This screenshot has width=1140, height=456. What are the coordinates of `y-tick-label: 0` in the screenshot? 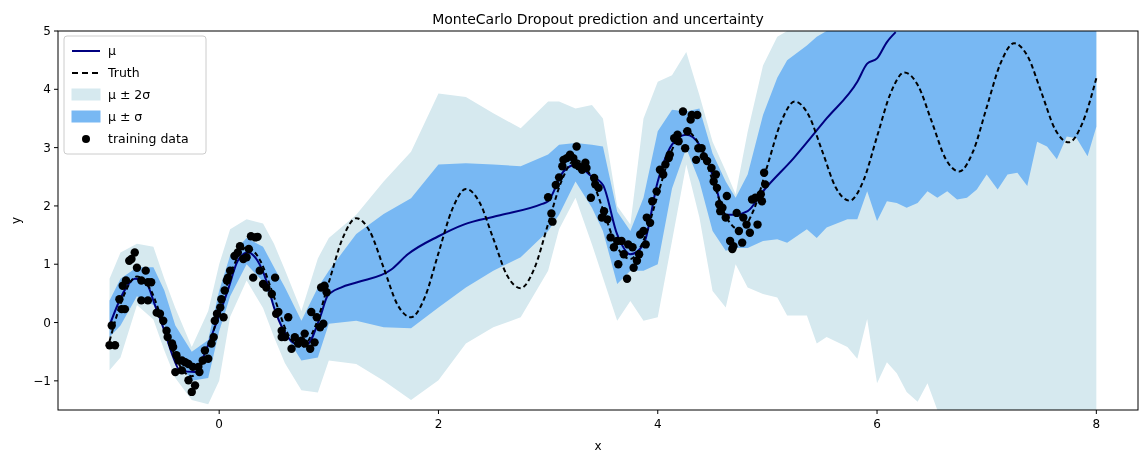 It's located at (47, 322).